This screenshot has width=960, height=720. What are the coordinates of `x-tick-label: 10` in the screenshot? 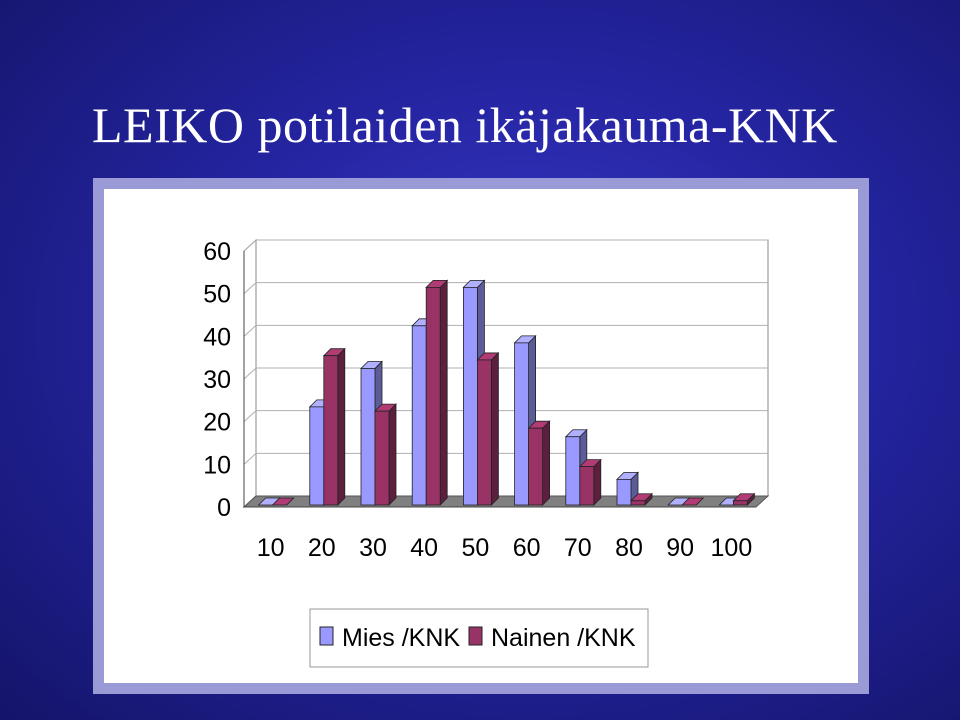 It's located at (271, 548).